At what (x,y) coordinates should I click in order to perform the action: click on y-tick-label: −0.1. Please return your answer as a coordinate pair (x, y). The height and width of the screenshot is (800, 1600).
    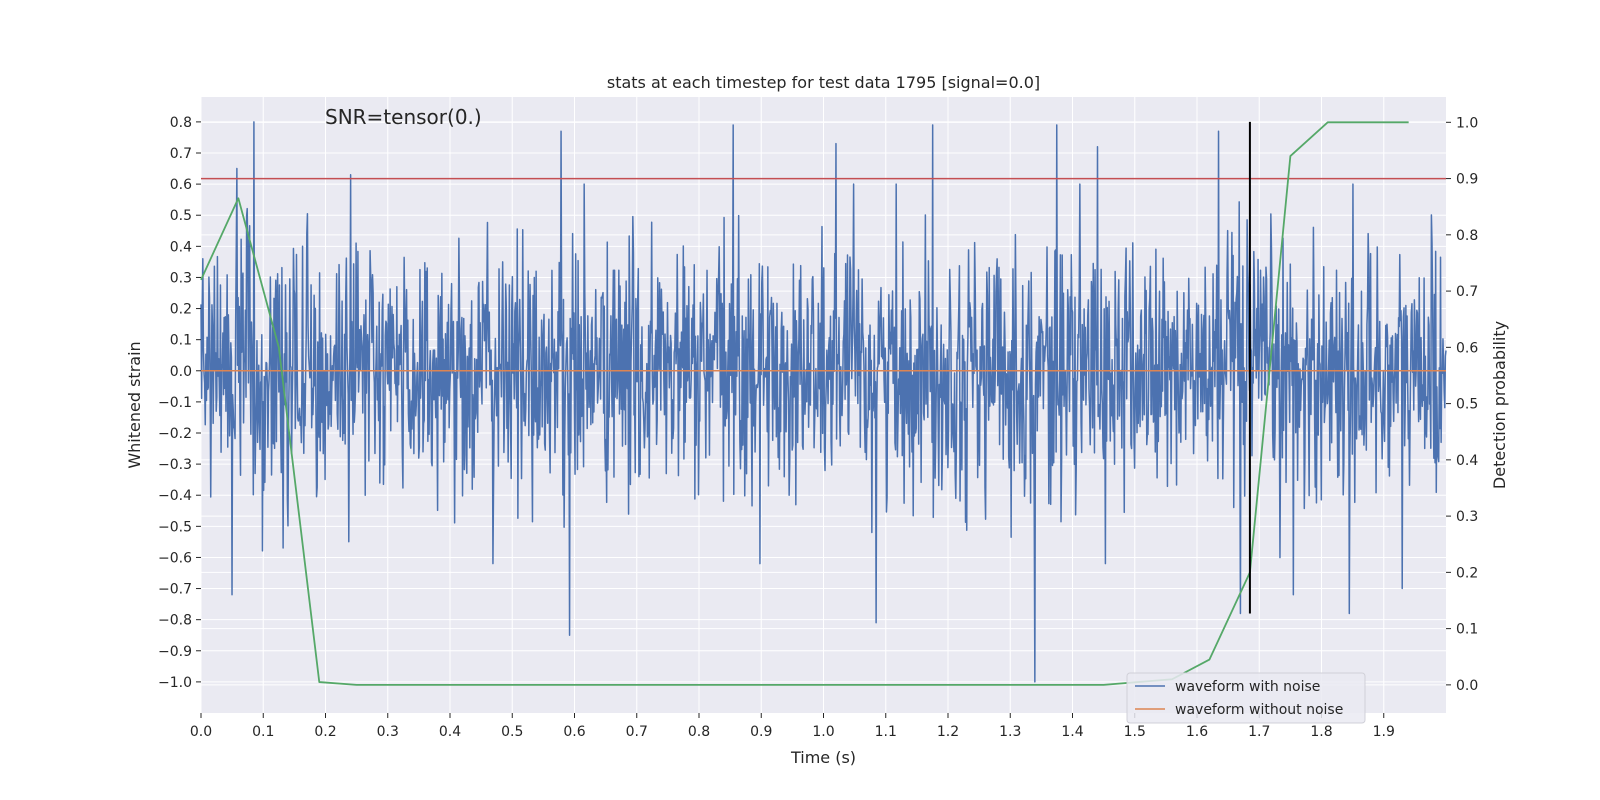
    Looking at the image, I should click on (175, 403).